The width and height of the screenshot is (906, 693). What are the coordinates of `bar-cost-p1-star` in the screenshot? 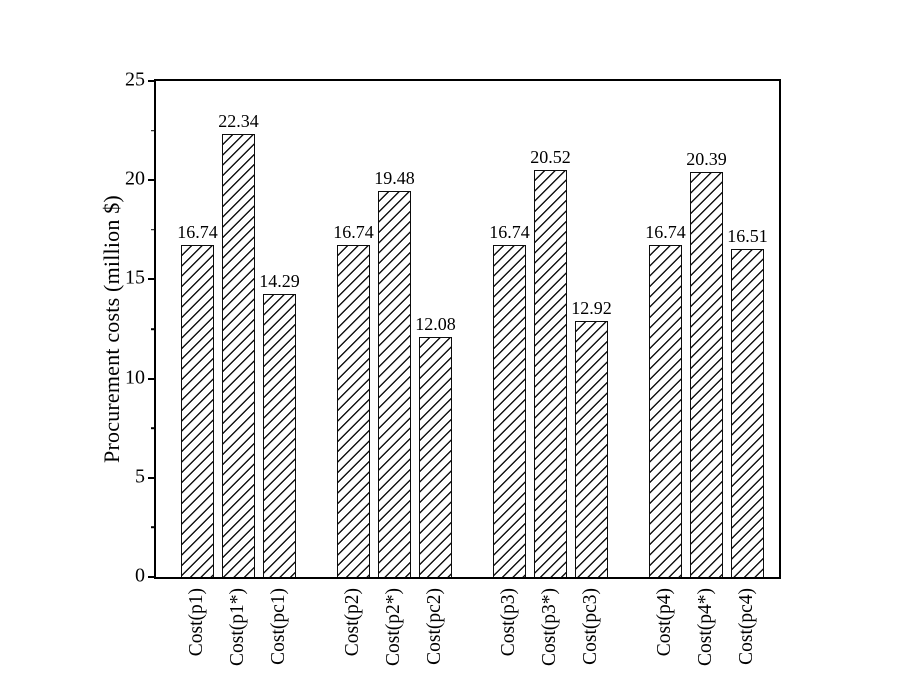 It's located at (238, 355).